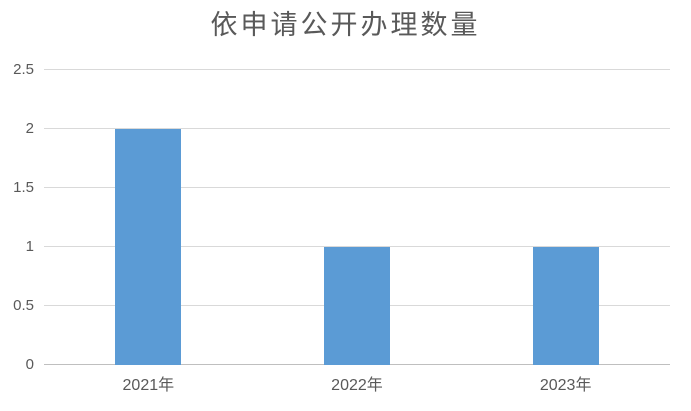  Describe the element at coordinates (357, 306) in the screenshot. I see `bar-2022年` at that location.